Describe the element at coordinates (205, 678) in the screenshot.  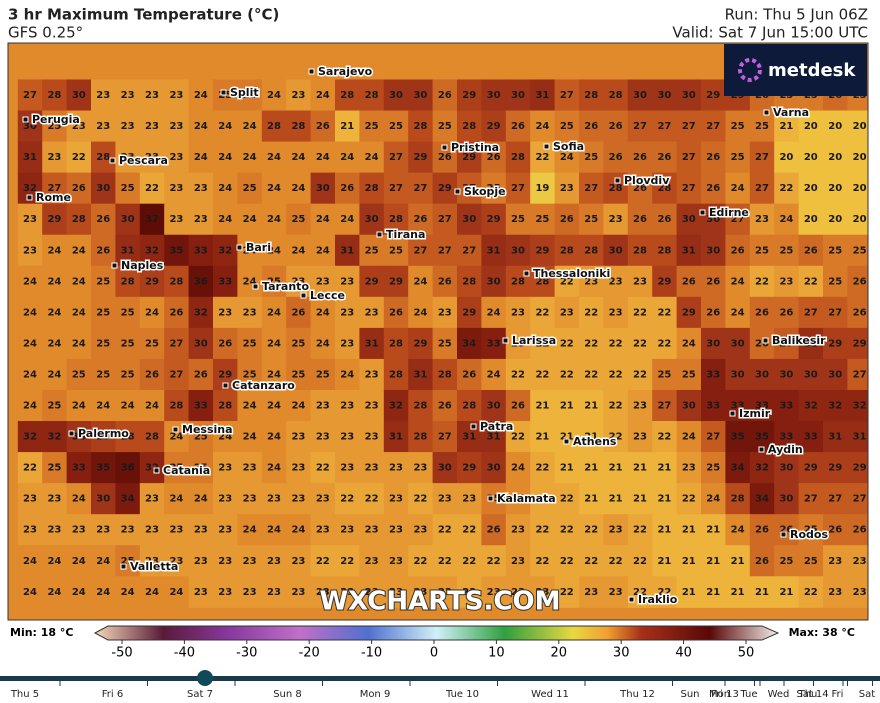
I see `timeline-handle` at that location.